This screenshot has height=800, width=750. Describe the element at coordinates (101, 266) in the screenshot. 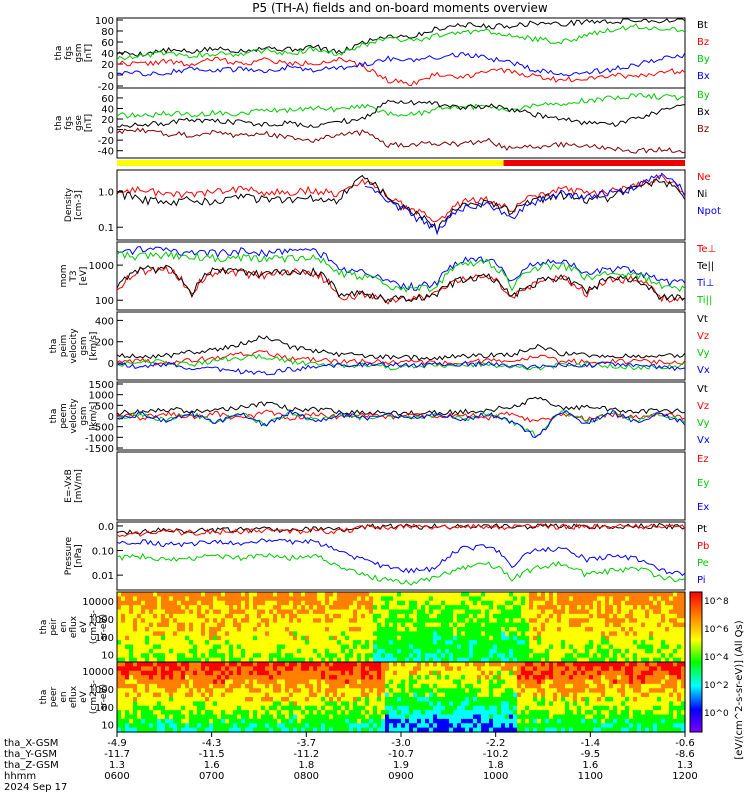

I see `ytick-label: 1000` at that location.